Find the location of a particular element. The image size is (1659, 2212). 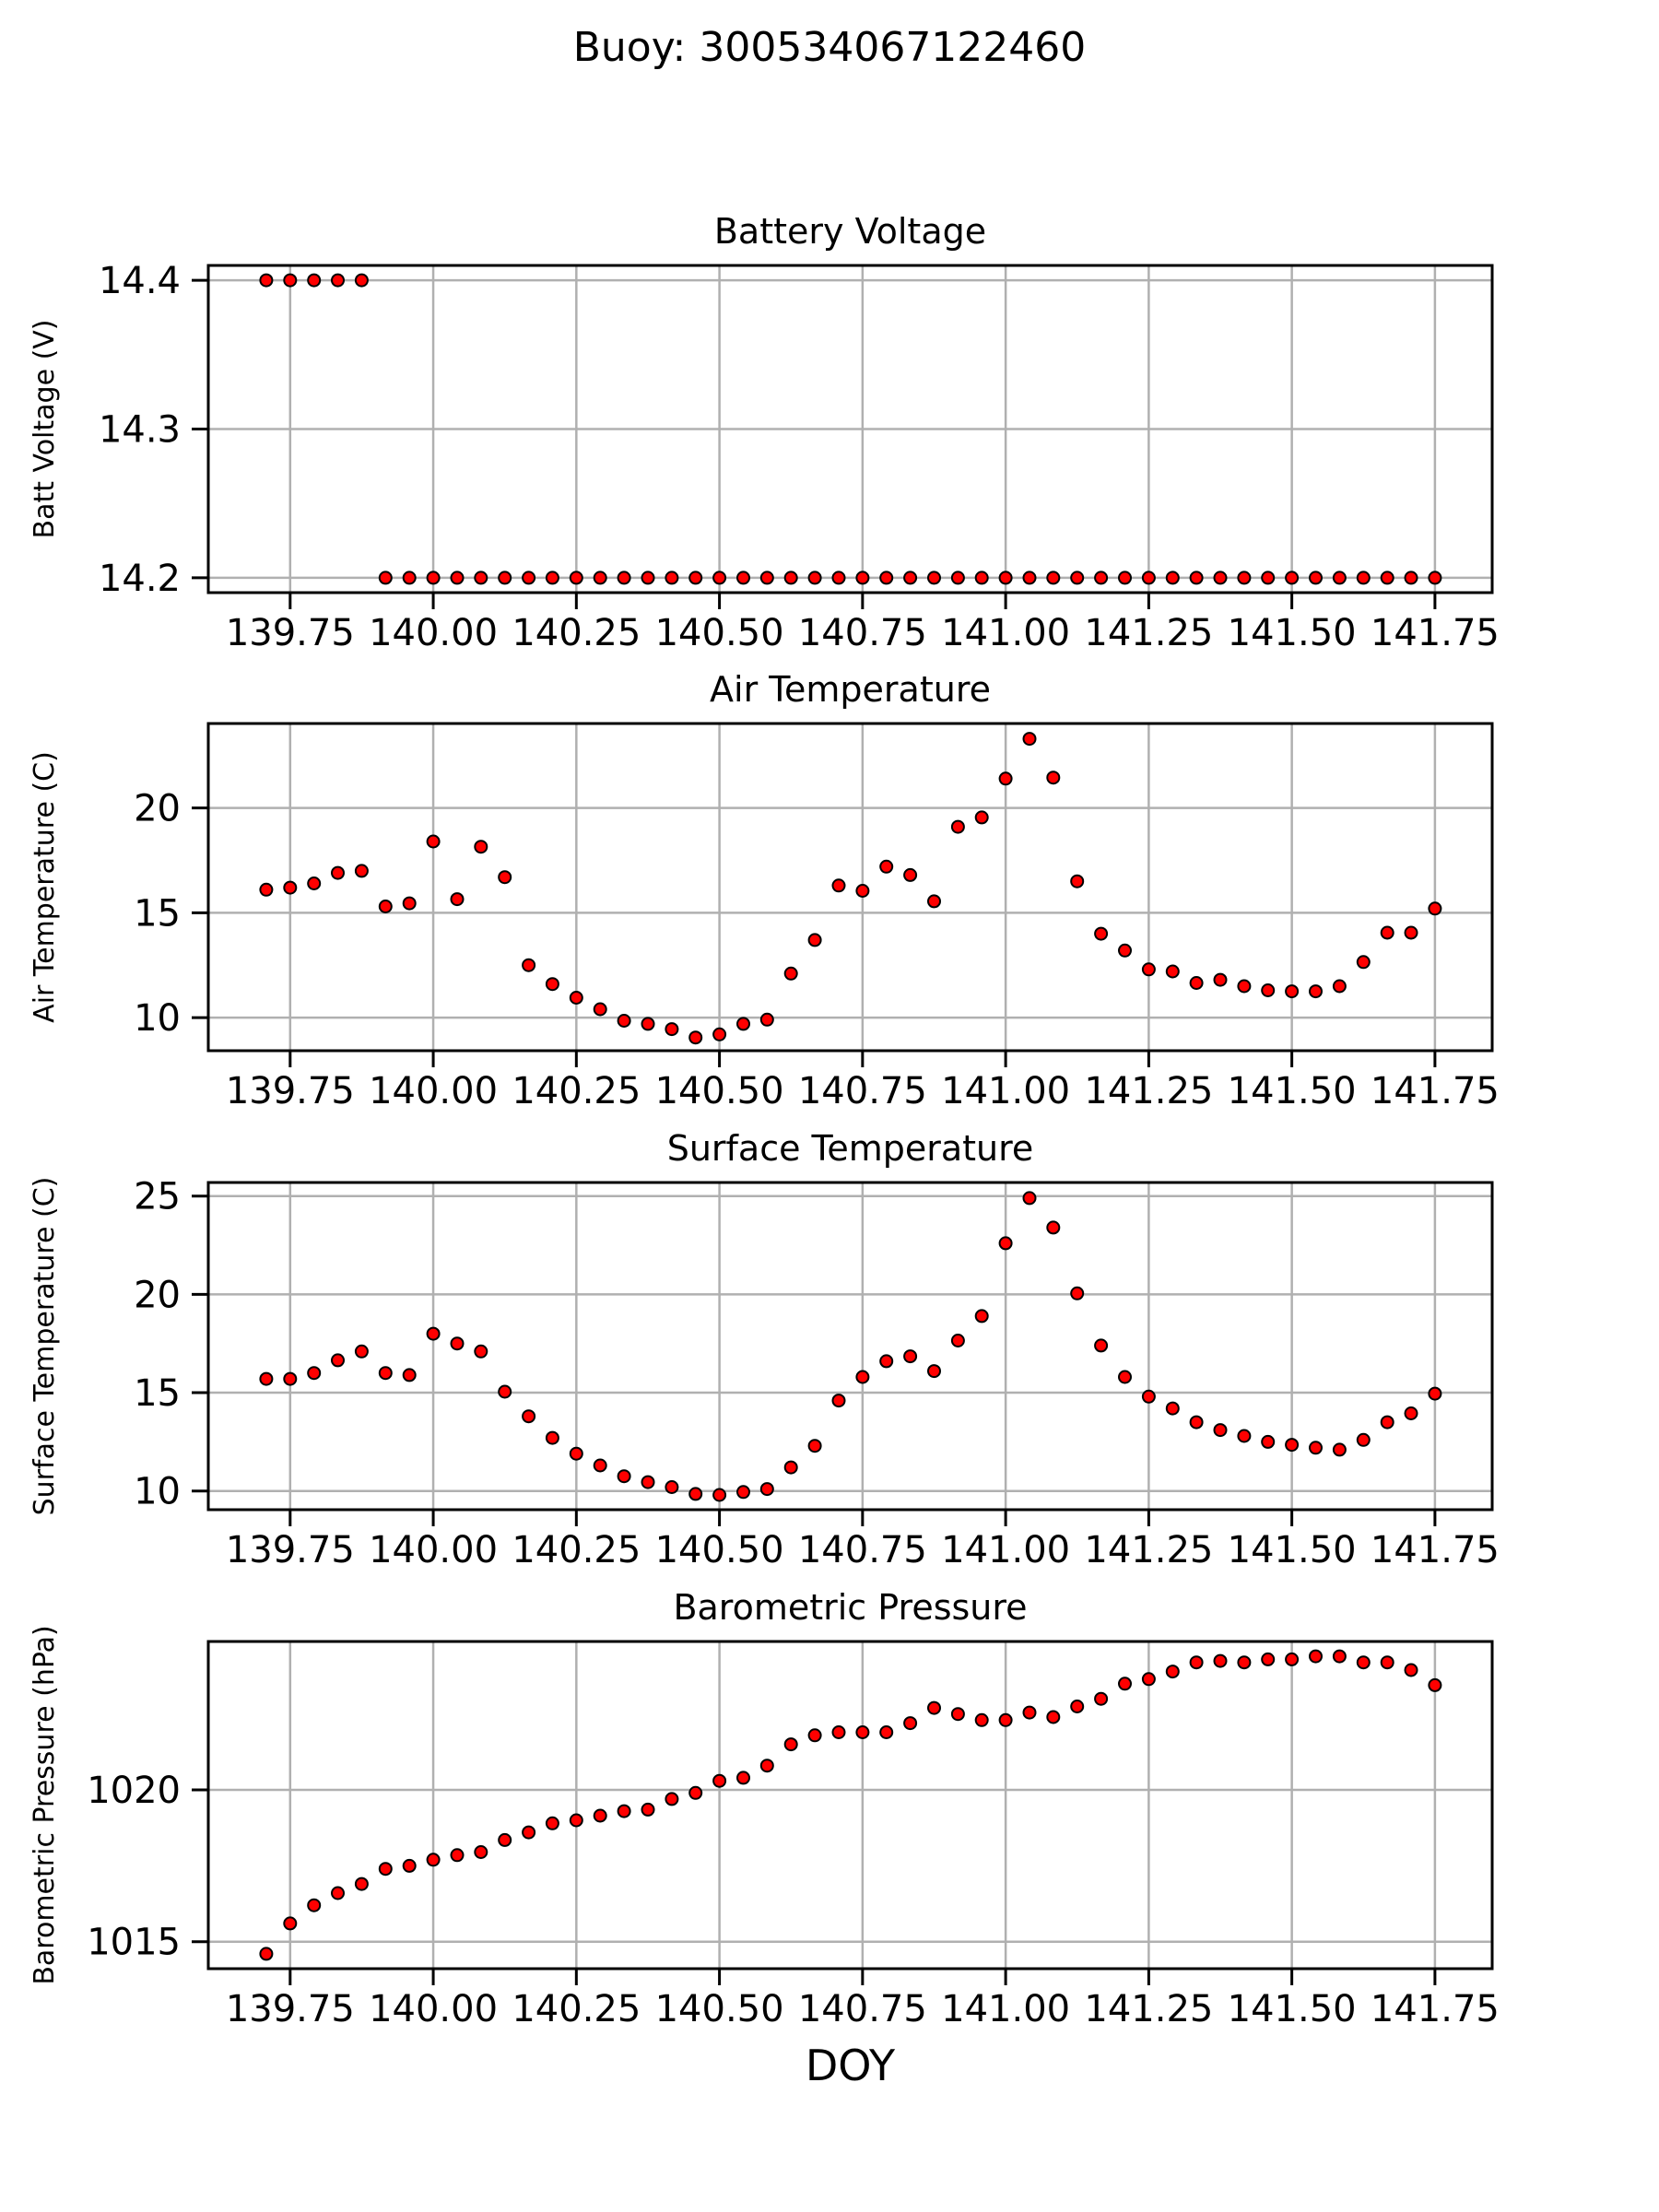

y-tick-label: 14.2 is located at coordinates (140, 579).